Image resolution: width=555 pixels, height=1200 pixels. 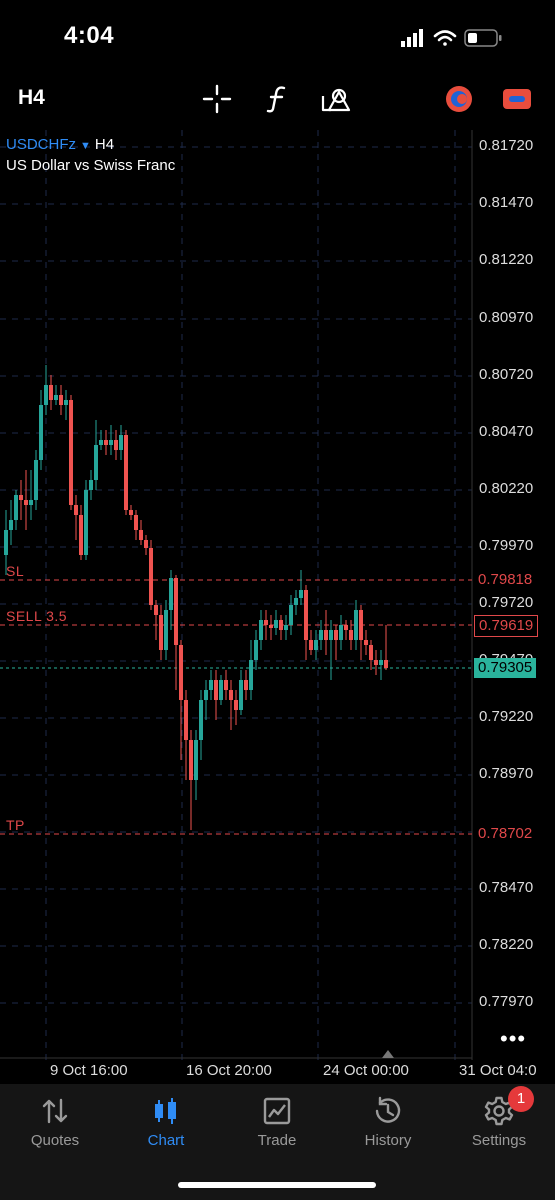 I want to click on tab-settings: Settings, so click(x=499, y=1121).